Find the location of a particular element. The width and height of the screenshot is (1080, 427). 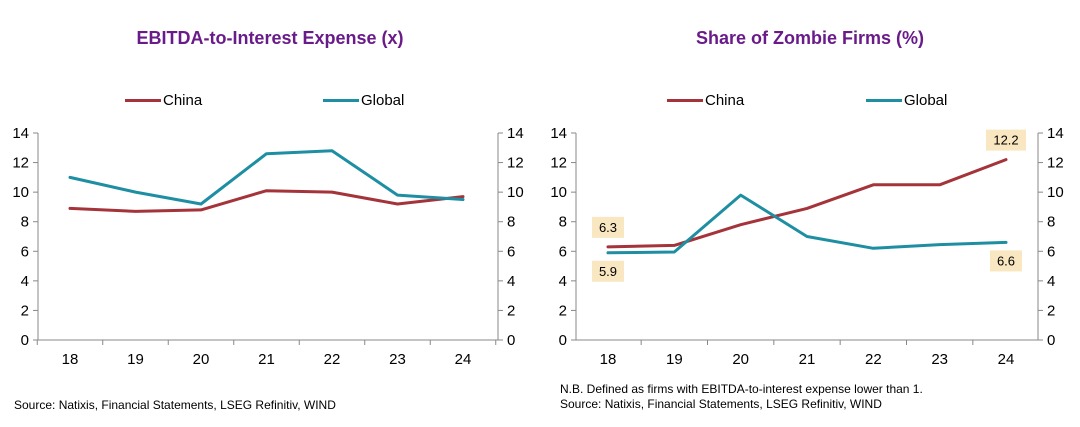

data-label: 6.6 is located at coordinates (1006, 260).